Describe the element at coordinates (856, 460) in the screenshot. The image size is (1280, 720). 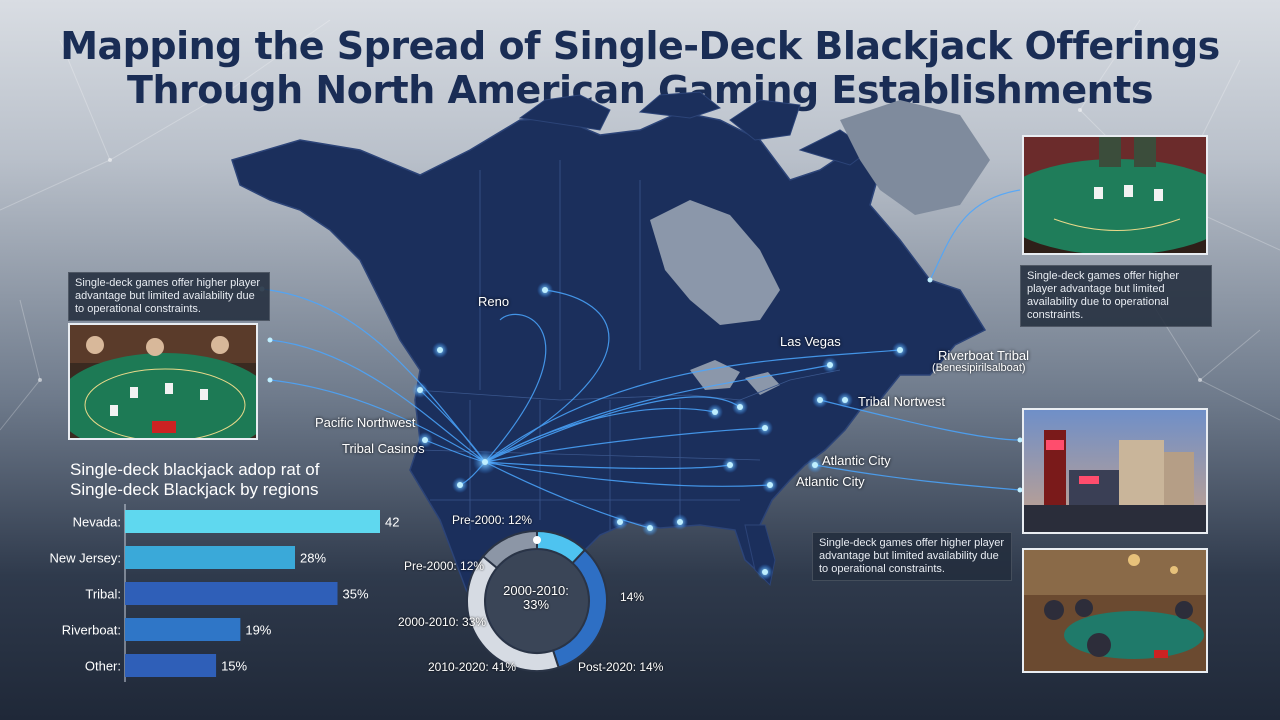
I see `label-atlantic-city-1: Atlantic City` at that location.